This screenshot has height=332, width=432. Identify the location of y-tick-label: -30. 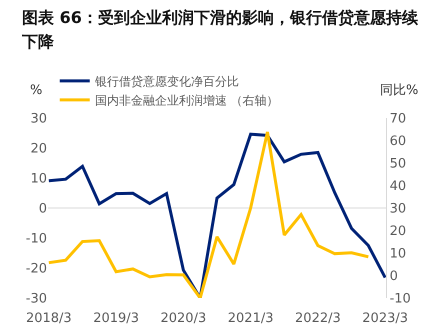
(36, 299).